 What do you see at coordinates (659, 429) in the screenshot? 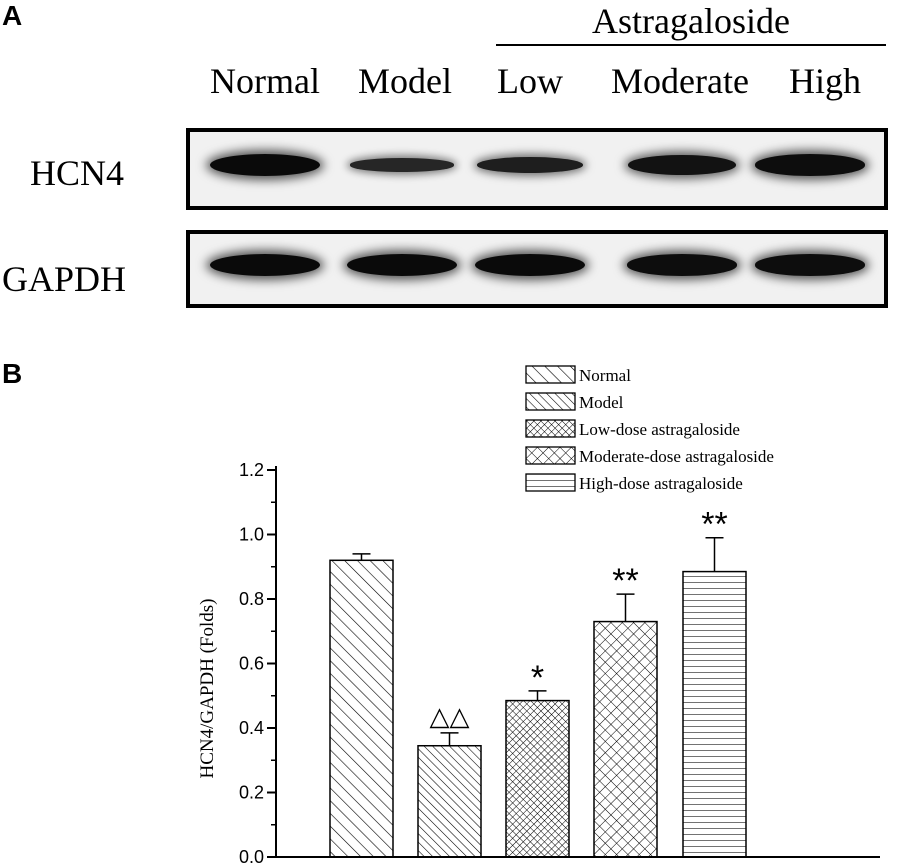
I see `legend-label: Low-dose astragaloside` at bounding box center [659, 429].